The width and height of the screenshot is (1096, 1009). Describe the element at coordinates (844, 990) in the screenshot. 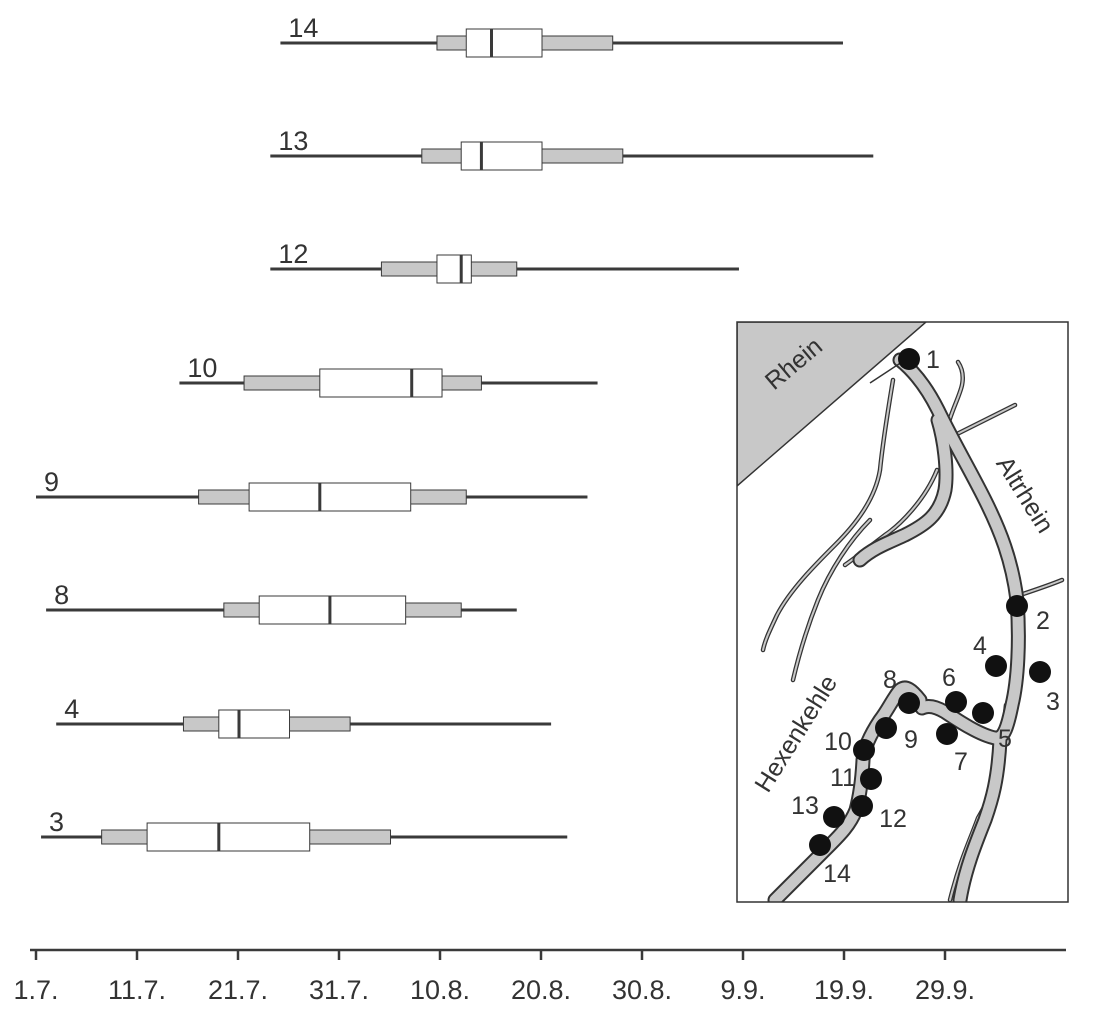

I see `x-tick-label: 19.9.` at that location.